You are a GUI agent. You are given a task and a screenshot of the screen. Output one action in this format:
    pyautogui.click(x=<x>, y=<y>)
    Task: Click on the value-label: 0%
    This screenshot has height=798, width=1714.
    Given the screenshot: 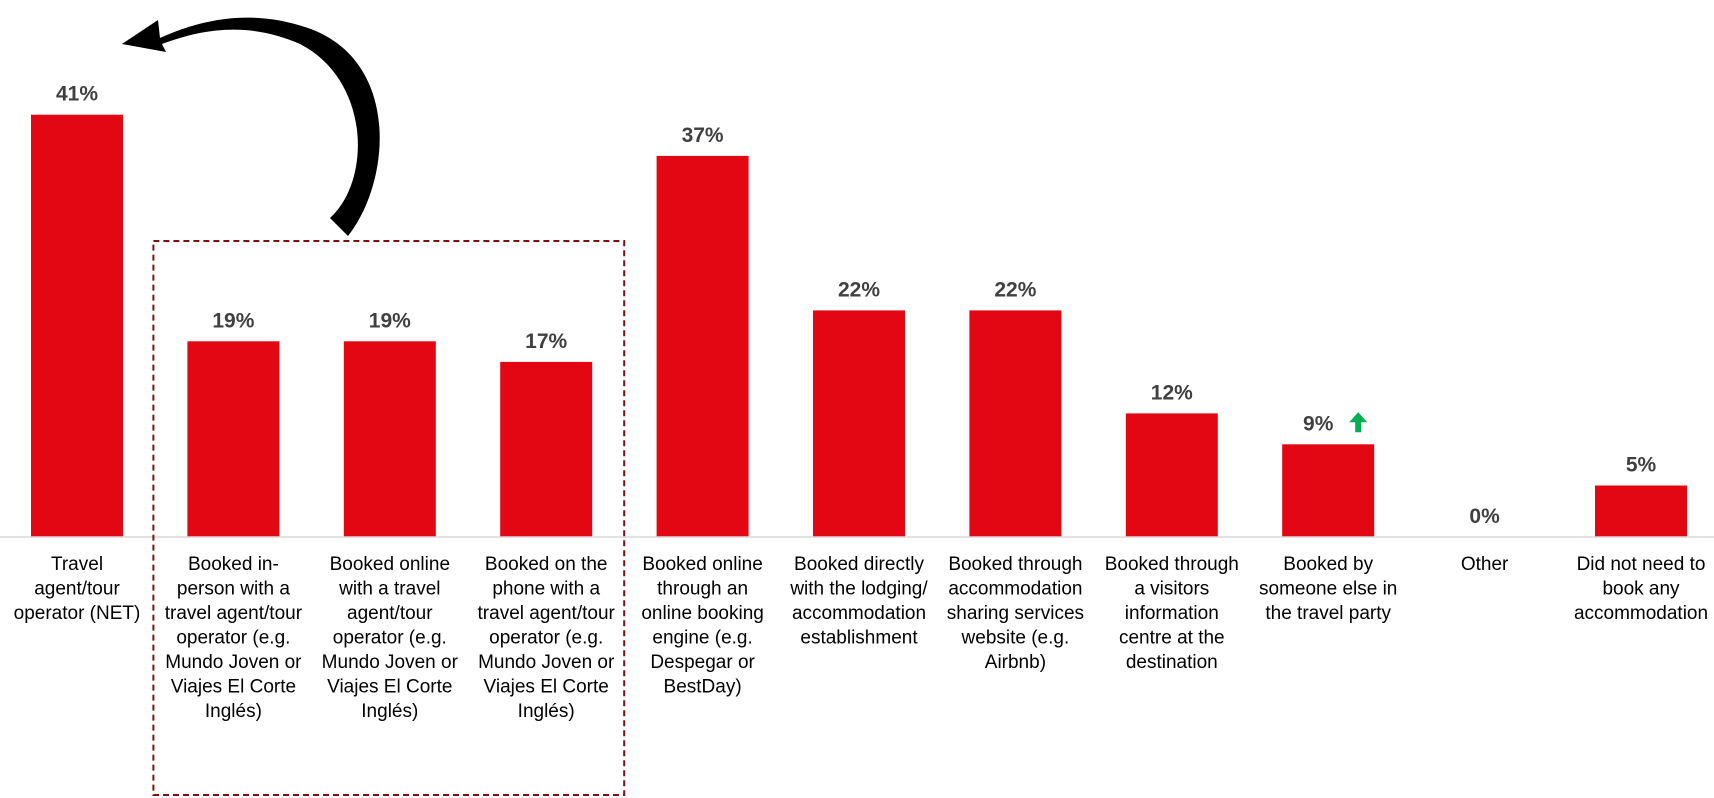 What is the action you would take?
    pyautogui.click(x=1484, y=516)
    